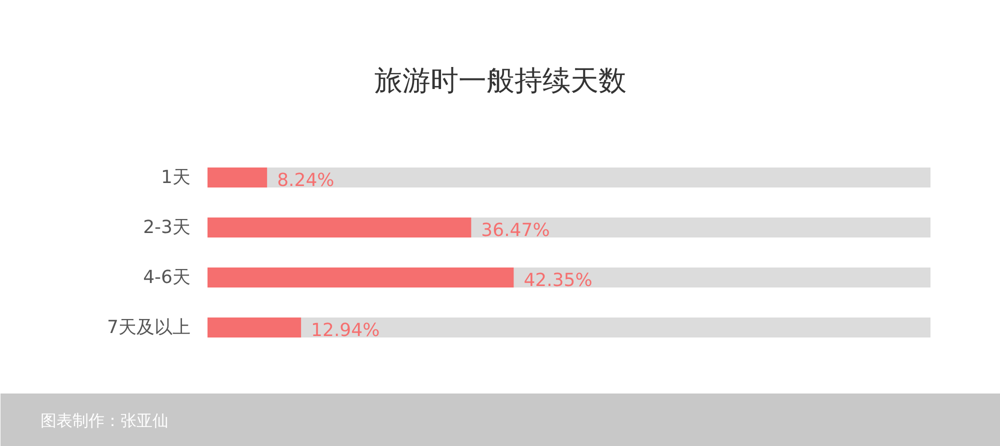 The image size is (1000, 446). I want to click on data-label: 8.24%, so click(305, 180).